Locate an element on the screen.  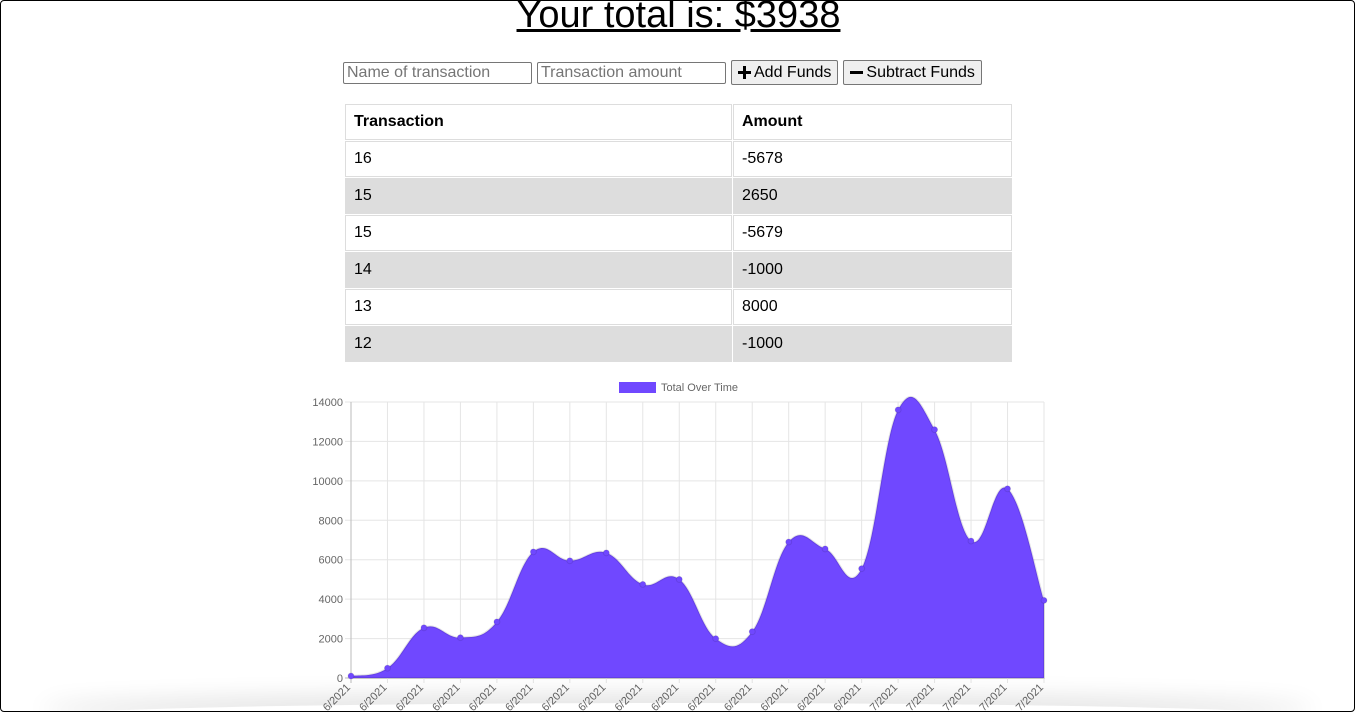
y-tick-label: 2000 is located at coordinates (331, 640).